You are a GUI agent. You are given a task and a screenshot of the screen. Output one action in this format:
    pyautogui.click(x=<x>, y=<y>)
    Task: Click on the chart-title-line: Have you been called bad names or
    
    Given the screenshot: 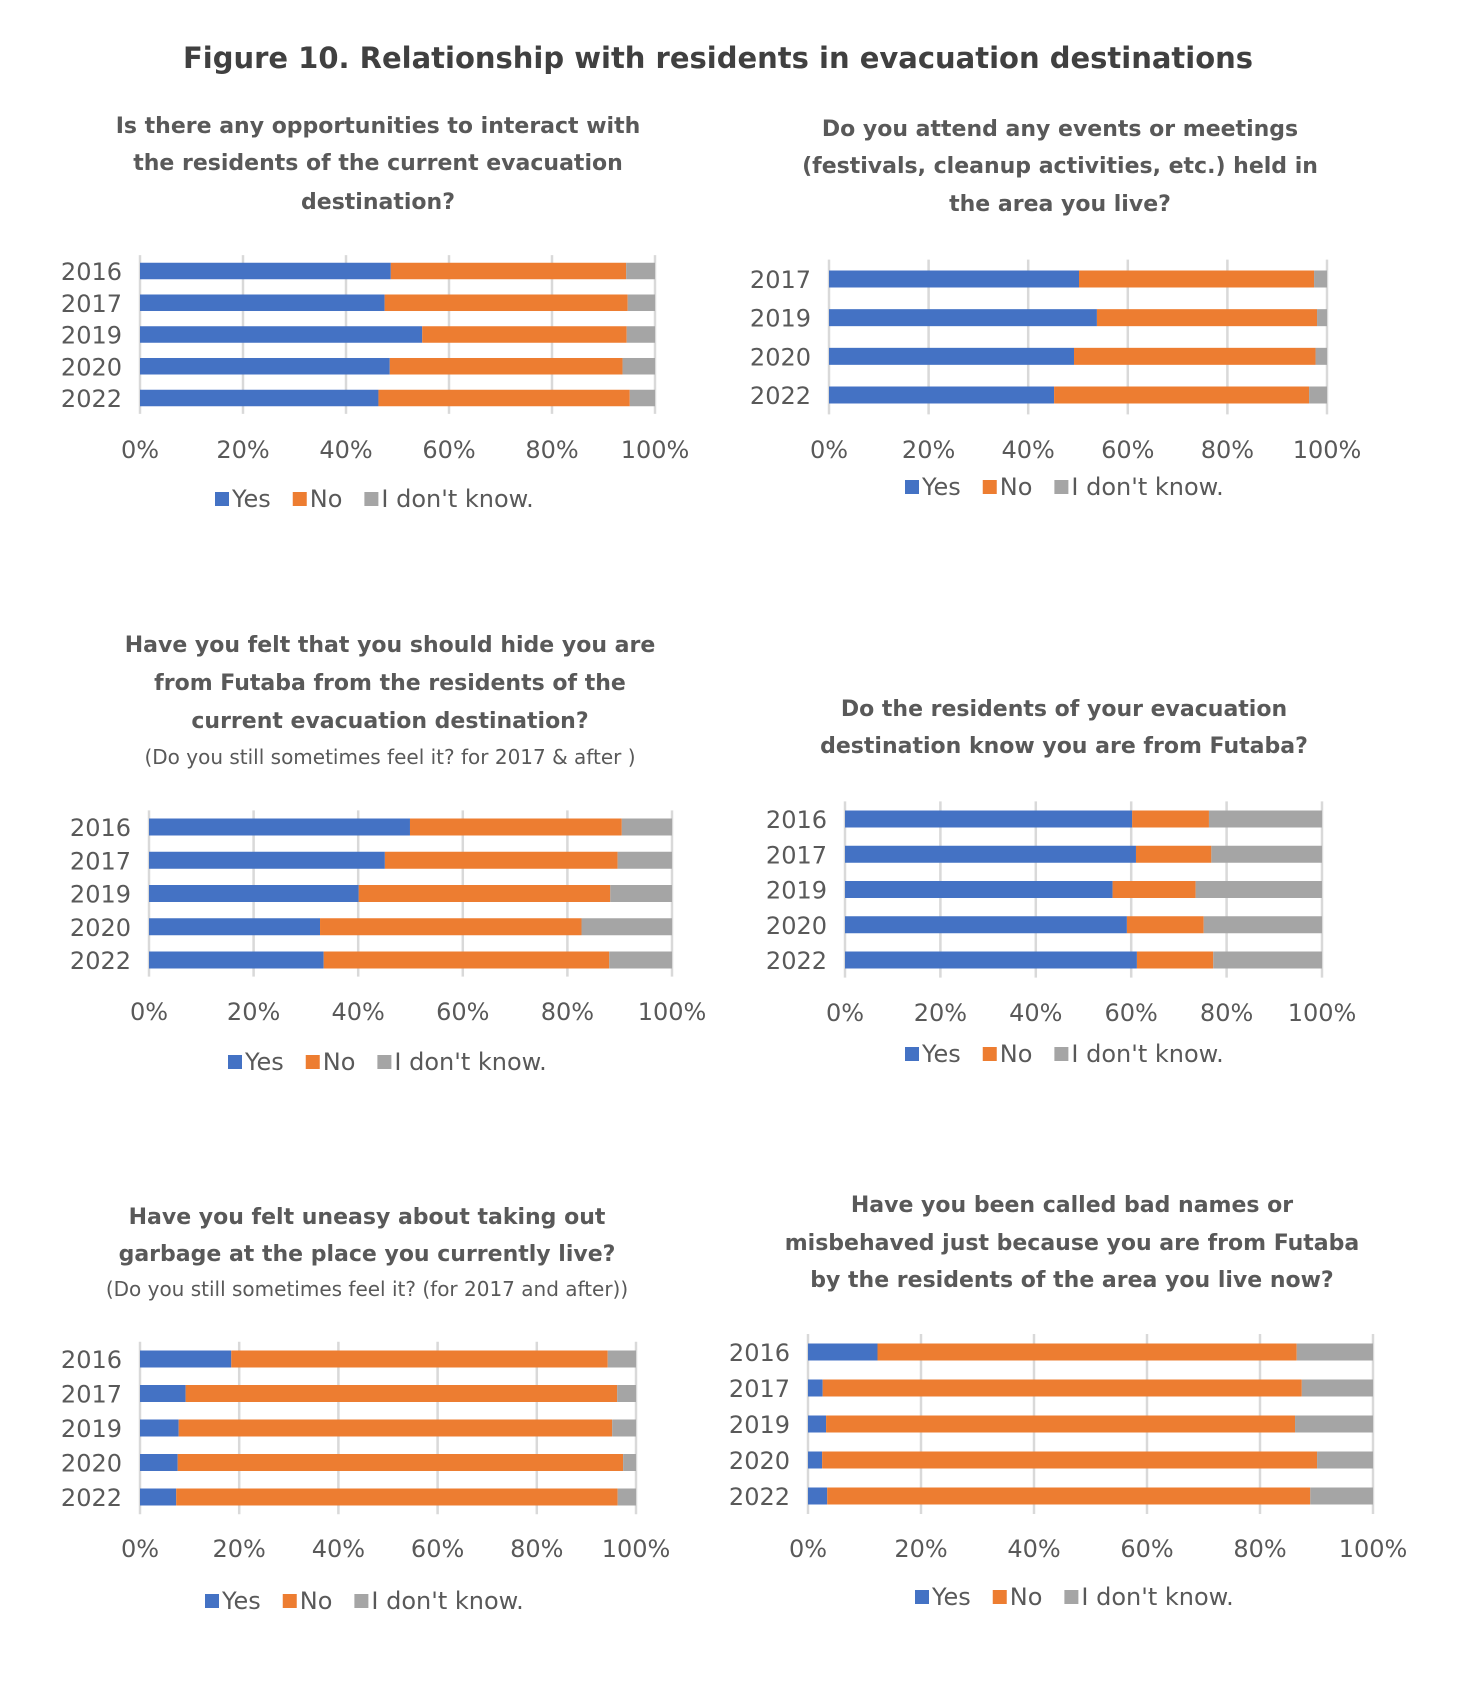 What is the action you would take?
    pyautogui.click(x=1072, y=1205)
    